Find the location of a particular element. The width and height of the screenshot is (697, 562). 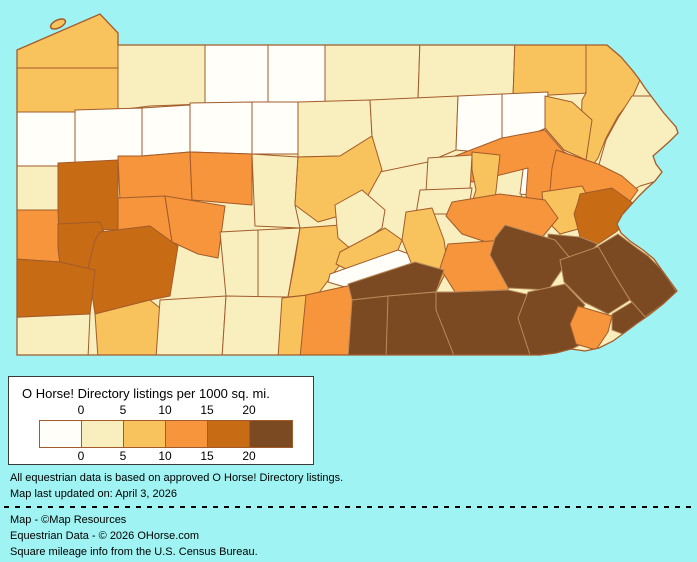

presque-isle-peninsula is located at coordinates (58, 24).